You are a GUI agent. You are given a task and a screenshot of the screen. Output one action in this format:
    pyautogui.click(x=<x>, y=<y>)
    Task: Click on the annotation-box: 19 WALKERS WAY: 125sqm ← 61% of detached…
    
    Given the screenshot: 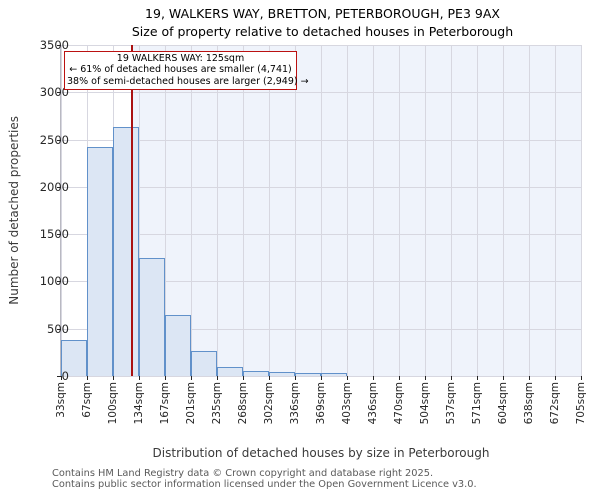 What is the action you would take?
    pyautogui.click(x=186, y=70)
    